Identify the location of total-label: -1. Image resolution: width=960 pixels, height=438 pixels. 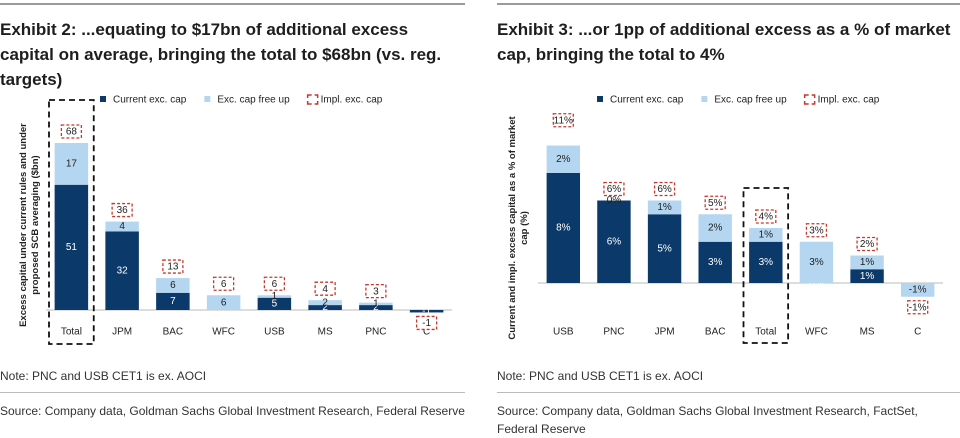
(426, 323).